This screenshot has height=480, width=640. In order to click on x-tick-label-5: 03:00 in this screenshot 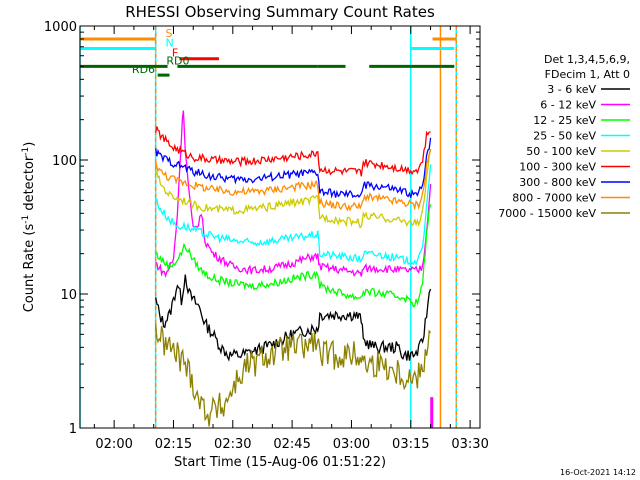, I will do `click(351, 444)`.